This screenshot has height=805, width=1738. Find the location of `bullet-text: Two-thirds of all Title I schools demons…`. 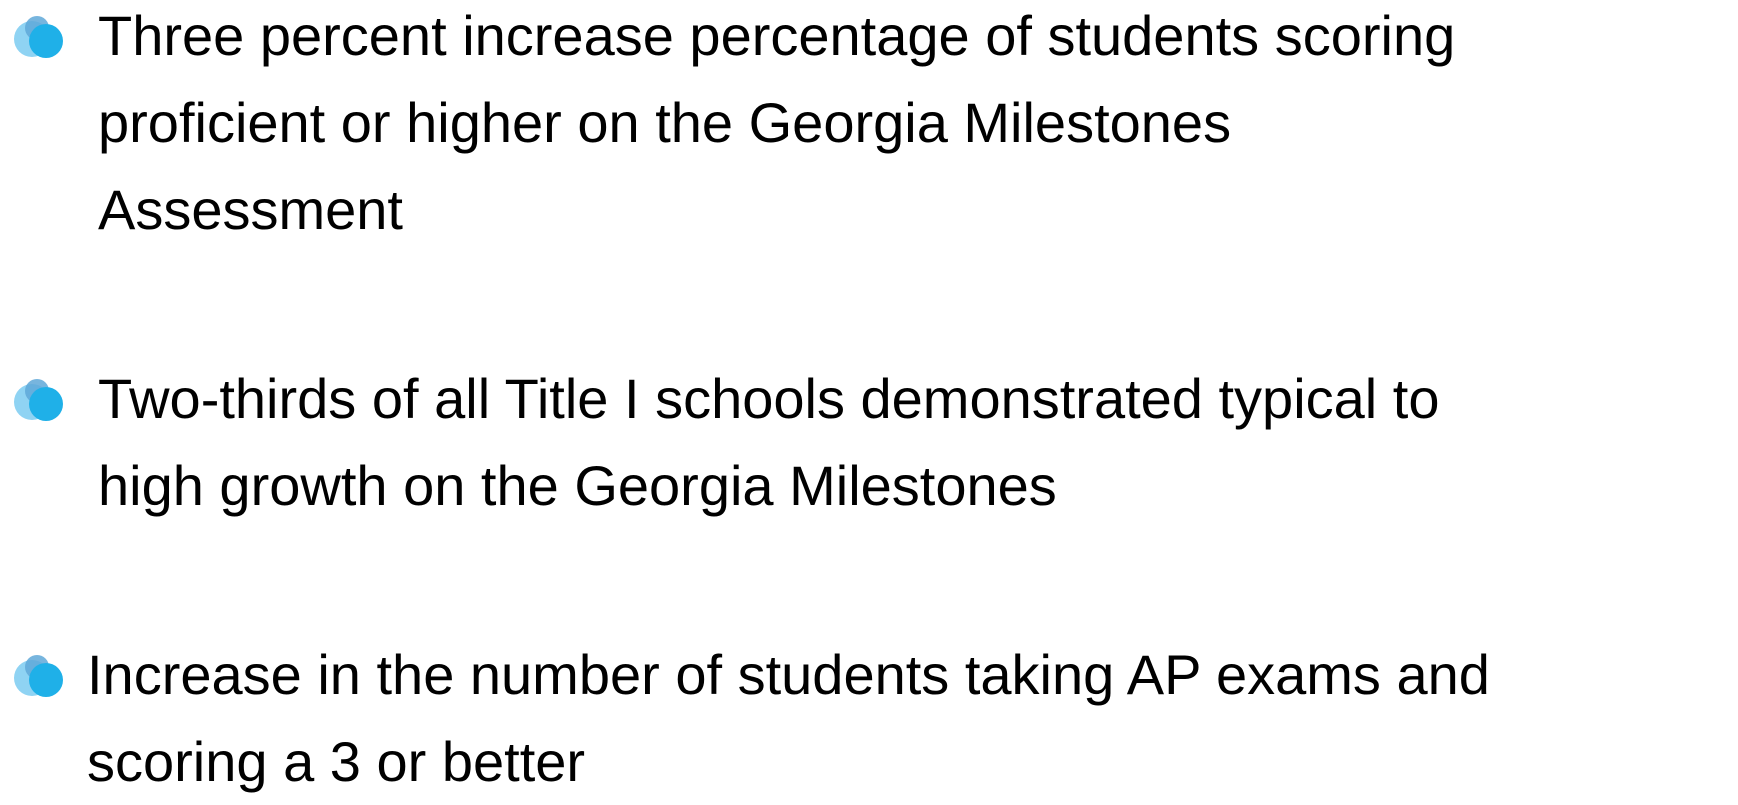

bullet-text: Two-thirds of all Title I schools demons… is located at coordinates (769, 398).